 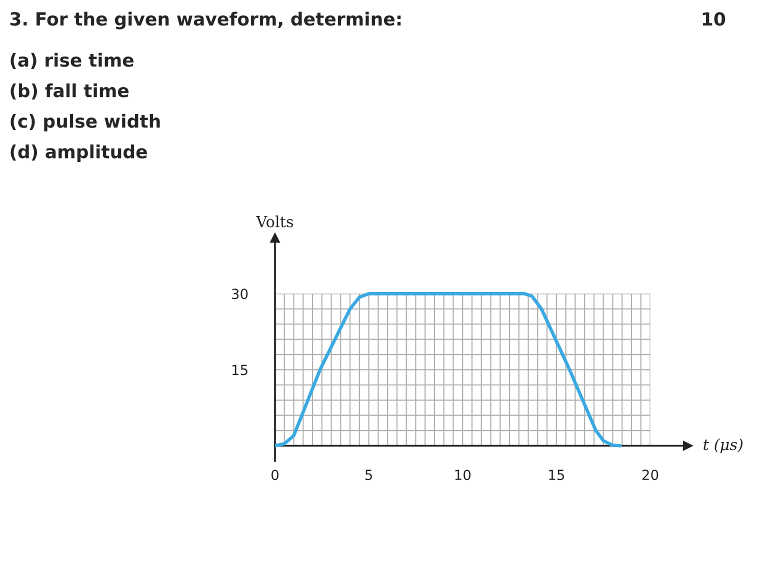 What do you see at coordinates (714, 19) in the screenshot?
I see `text: 10` at bounding box center [714, 19].